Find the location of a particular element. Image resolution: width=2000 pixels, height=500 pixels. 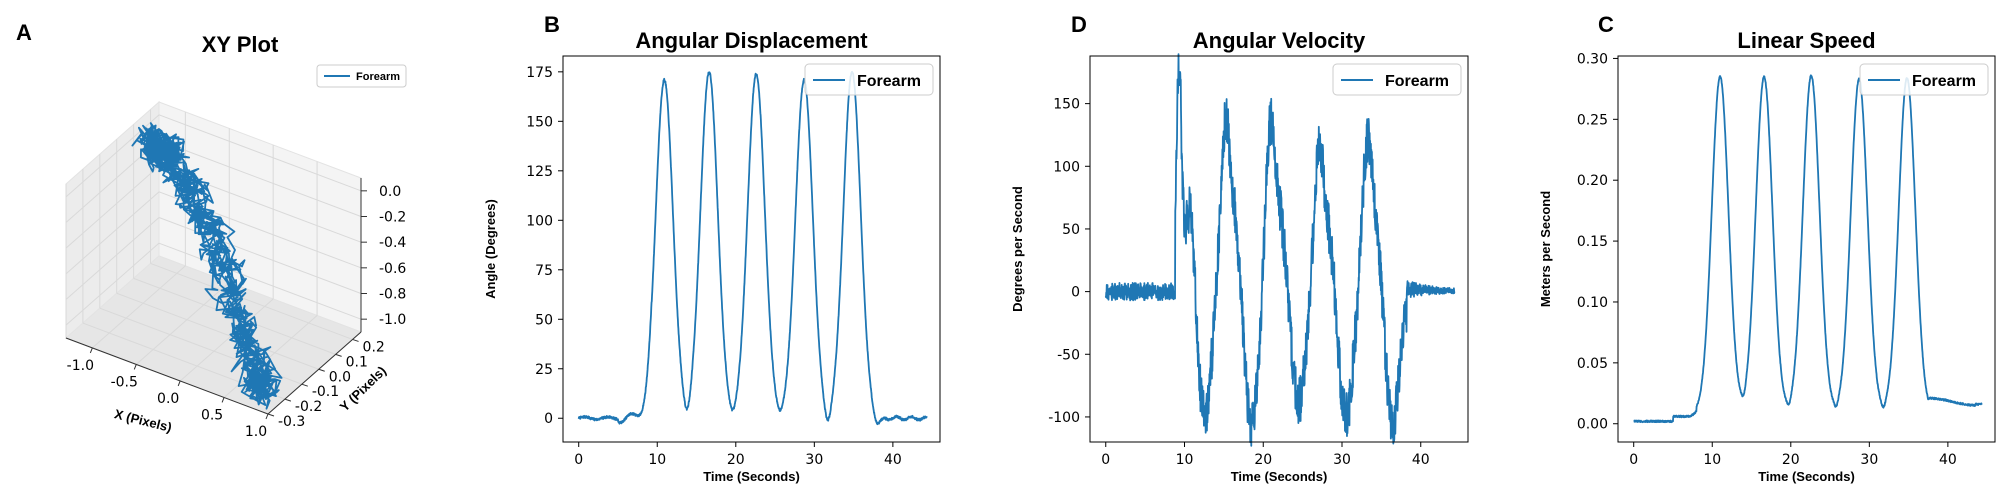

angular-displacement-y-label: Angle (Degrees) is located at coordinates (490, 249).